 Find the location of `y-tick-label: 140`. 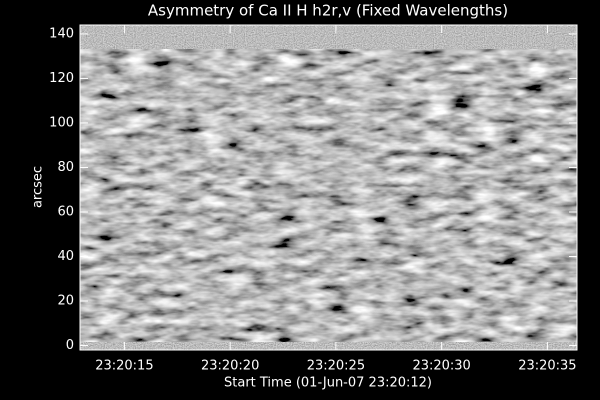

y-tick-label: 140 is located at coordinates (61, 33).